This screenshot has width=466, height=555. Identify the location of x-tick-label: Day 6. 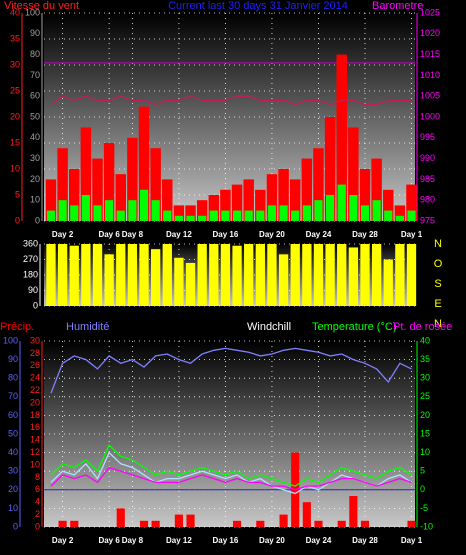
(109, 540).